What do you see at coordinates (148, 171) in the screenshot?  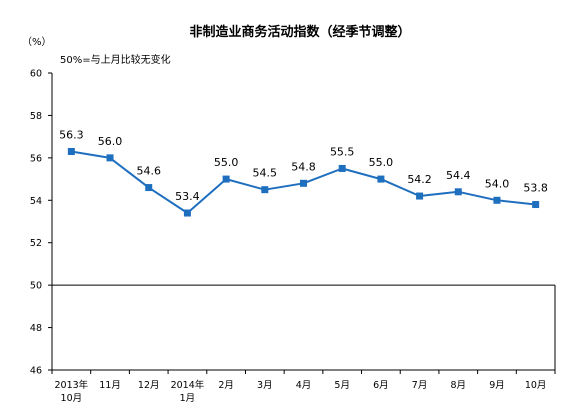 I see `data-label: 54.6` at bounding box center [148, 171].